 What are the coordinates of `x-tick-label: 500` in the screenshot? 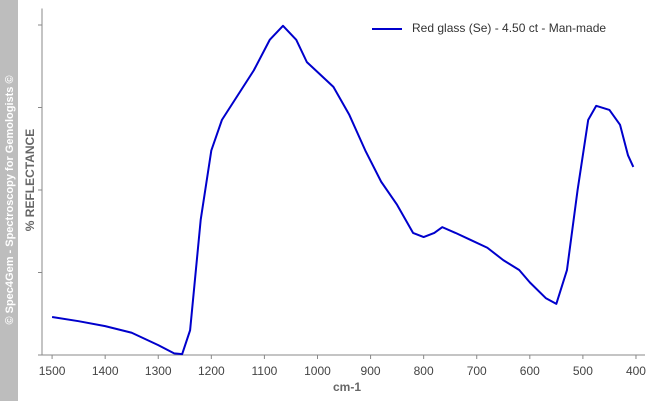 It's located at (583, 371).